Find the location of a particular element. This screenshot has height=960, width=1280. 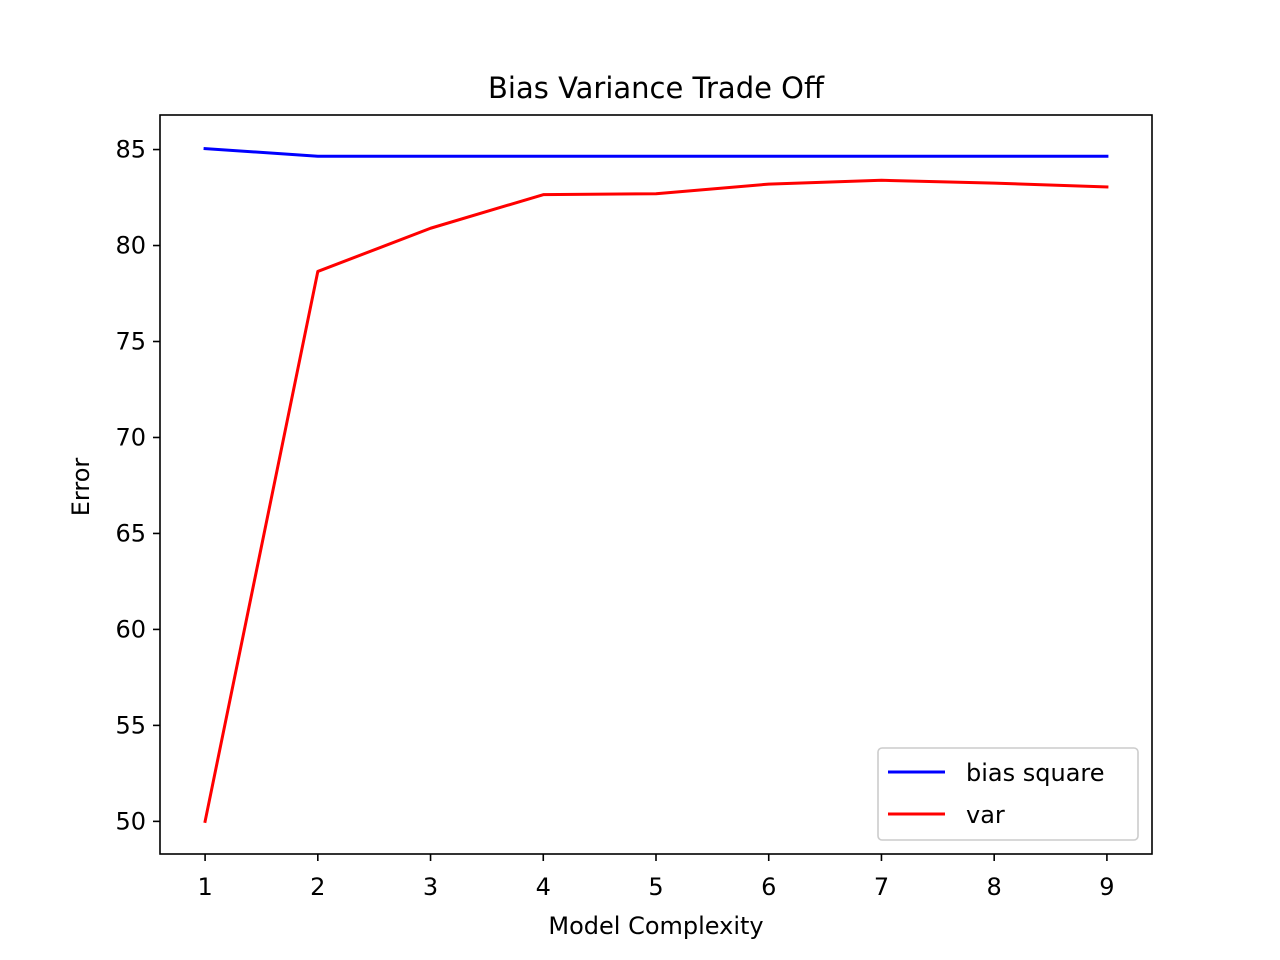

x-tick-label-3: 4 is located at coordinates (543, 887).